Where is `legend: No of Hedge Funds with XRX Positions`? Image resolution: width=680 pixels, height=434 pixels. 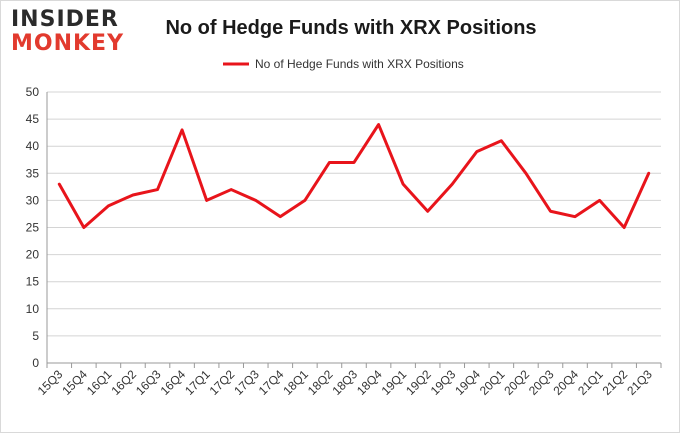
legend: No of Hedge Funds with XRX Positions is located at coordinates (343, 64).